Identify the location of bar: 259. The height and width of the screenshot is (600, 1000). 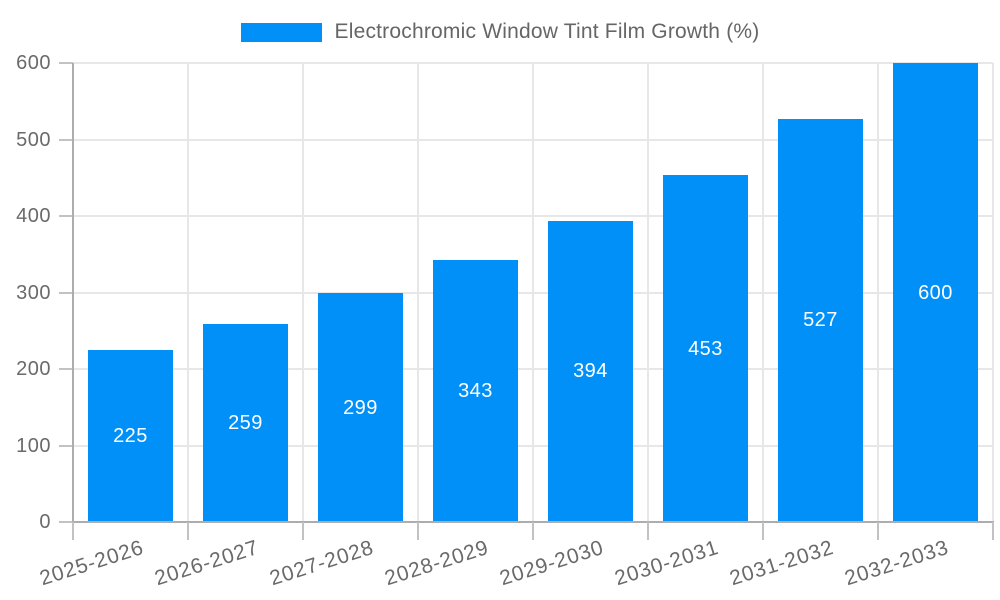
(245, 422).